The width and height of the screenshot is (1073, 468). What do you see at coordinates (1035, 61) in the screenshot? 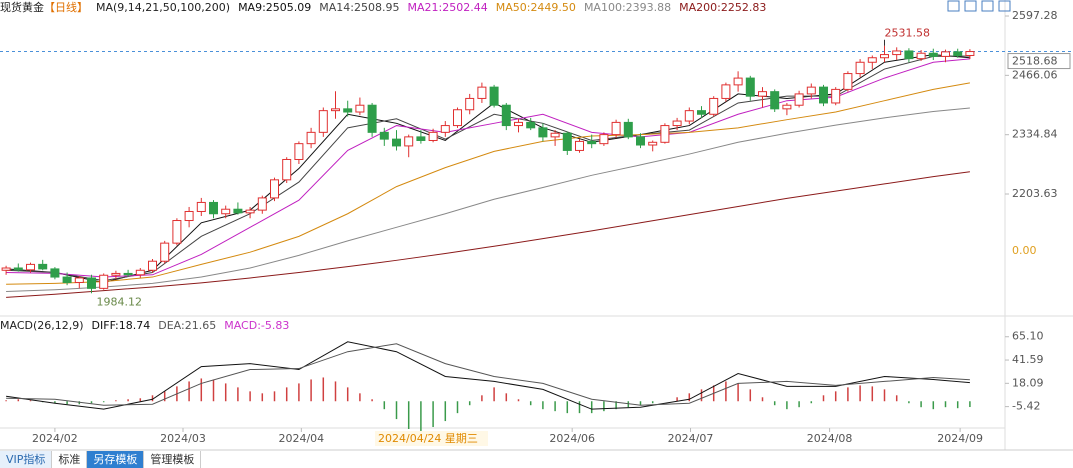
I see `last-price-label: 2518.68` at bounding box center [1035, 61].